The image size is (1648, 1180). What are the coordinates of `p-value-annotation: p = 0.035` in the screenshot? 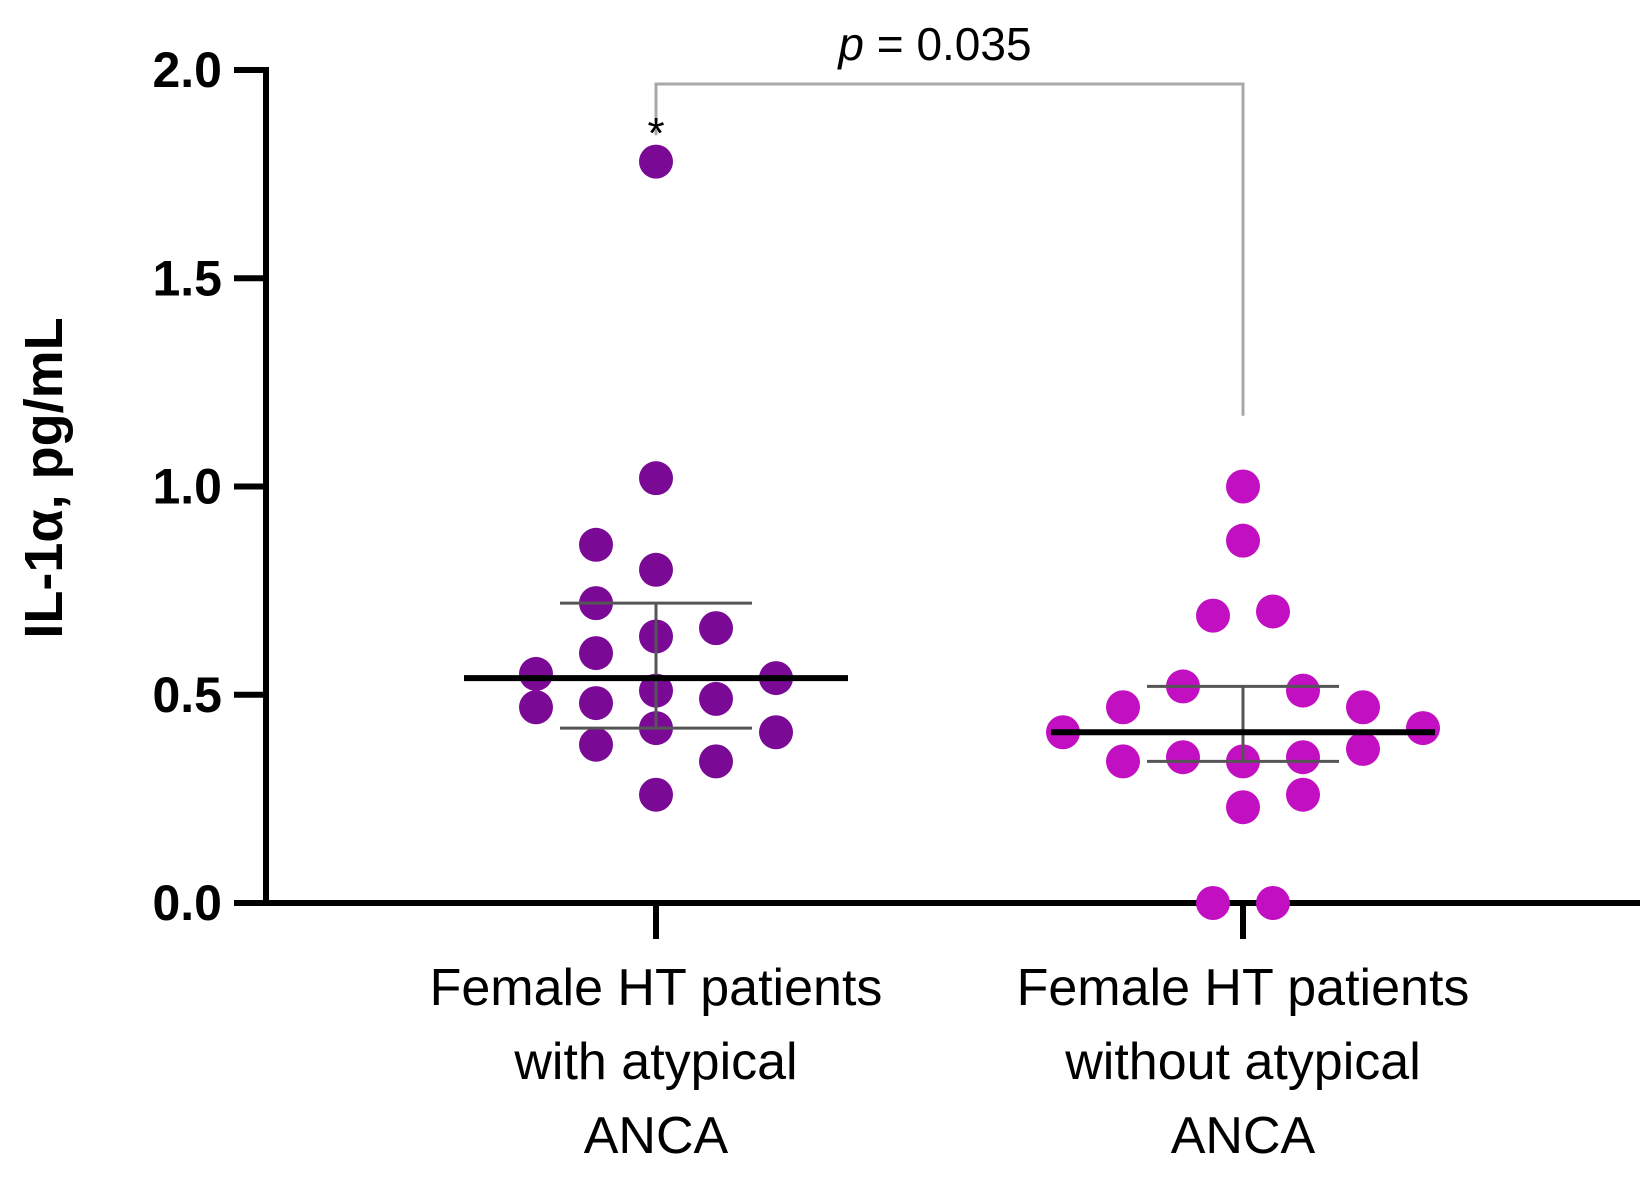 It's located at (933, 44).